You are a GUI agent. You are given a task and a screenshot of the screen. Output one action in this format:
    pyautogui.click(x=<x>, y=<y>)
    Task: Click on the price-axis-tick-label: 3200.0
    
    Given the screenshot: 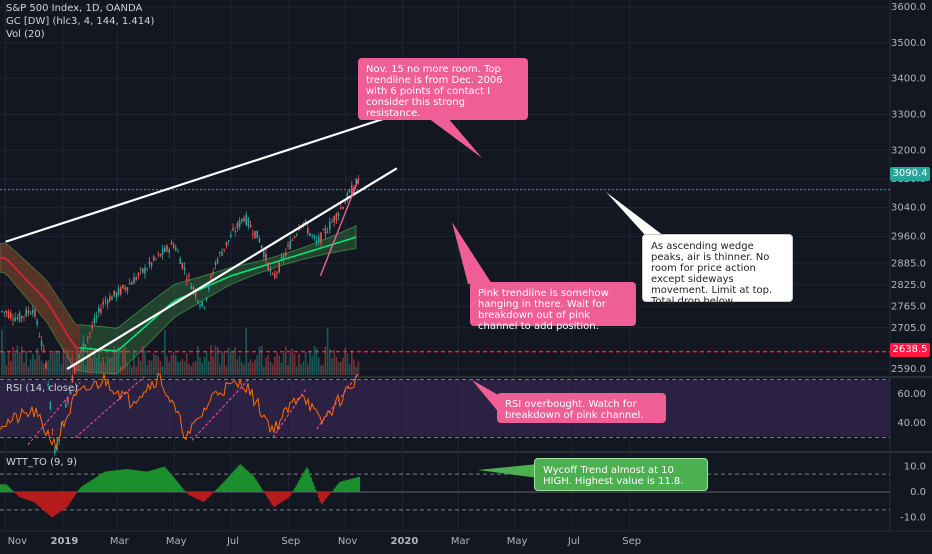 What is the action you would take?
    pyautogui.click(x=908, y=150)
    